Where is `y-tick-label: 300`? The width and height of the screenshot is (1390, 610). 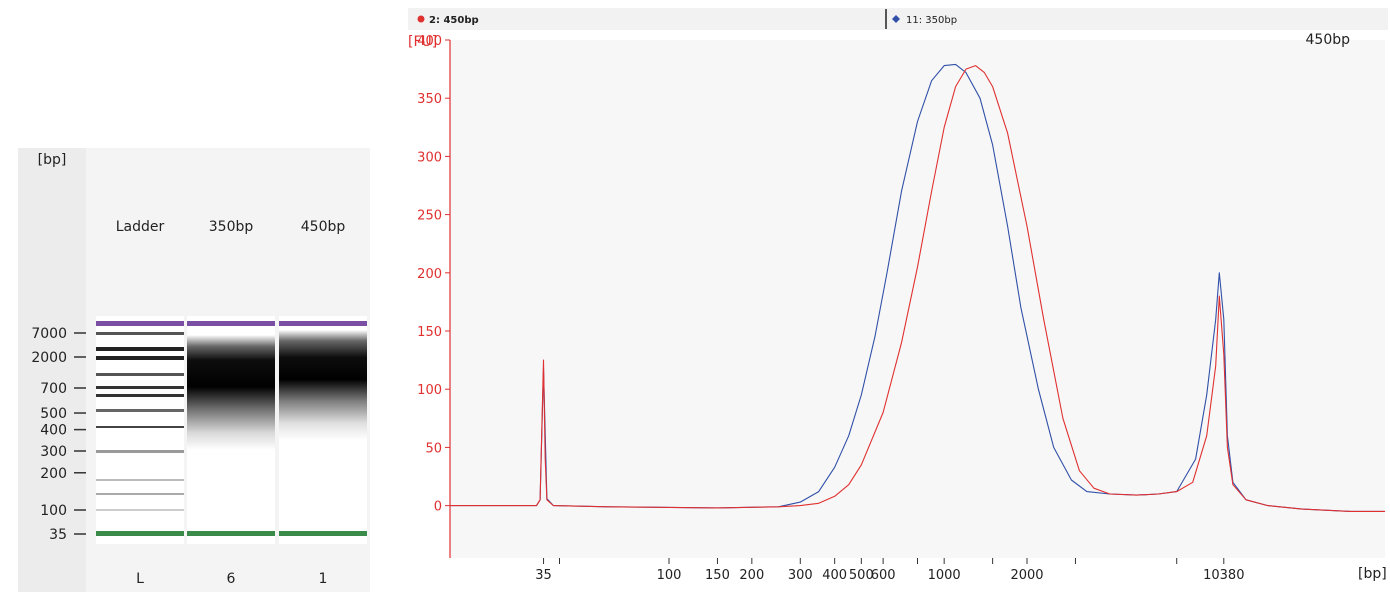 y-tick-label: 300 is located at coordinates (429, 157).